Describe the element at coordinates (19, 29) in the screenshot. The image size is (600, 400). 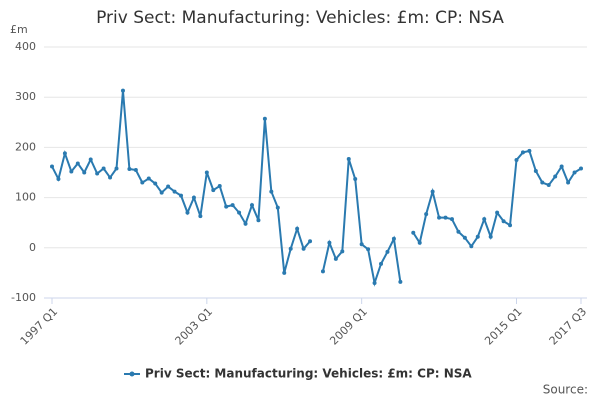
I see `y-axis-label: £m` at that location.